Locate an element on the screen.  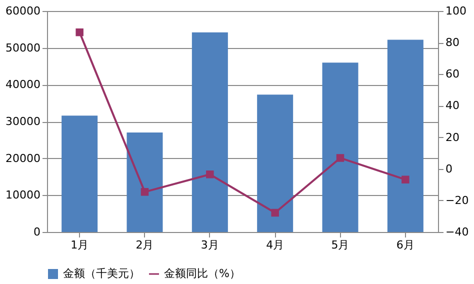
y-tick-label: 20000 is located at coordinates (23, 158).